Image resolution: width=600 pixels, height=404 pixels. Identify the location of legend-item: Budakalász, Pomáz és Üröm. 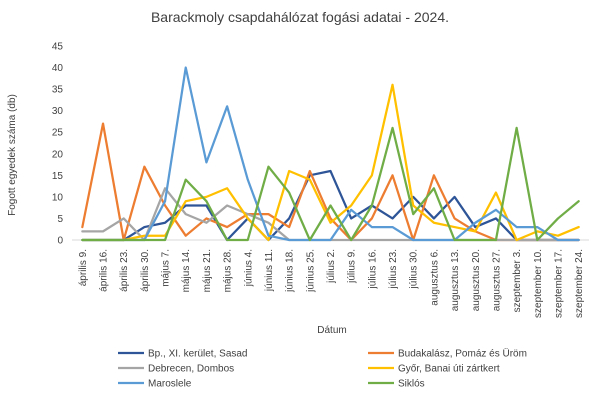
(447, 354).